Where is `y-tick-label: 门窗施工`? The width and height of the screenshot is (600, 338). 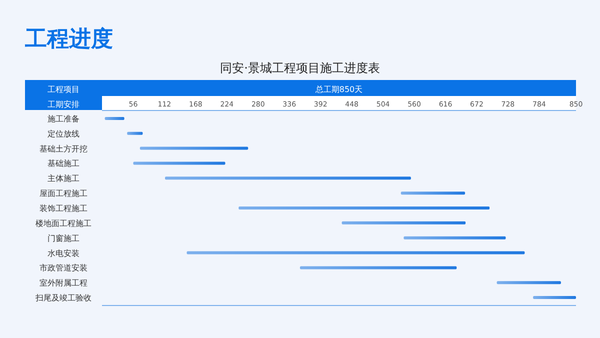 y-tick-label: 门窗施工 is located at coordinates (64, 238).